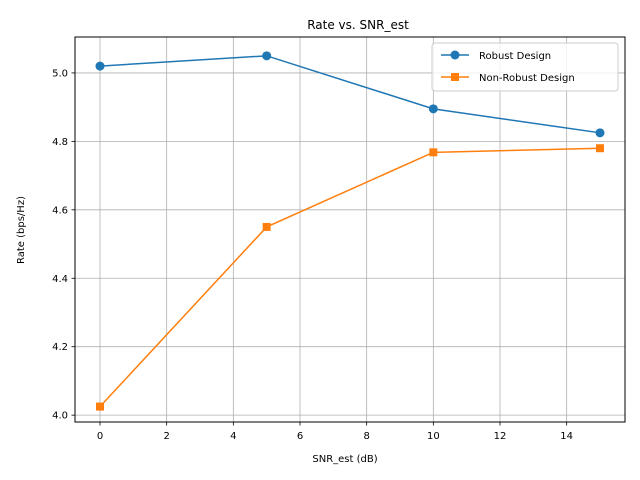 The height and width of the screenshot is (480, 640). I want to click on y-tick-label: 4.4, so click(60, 279).